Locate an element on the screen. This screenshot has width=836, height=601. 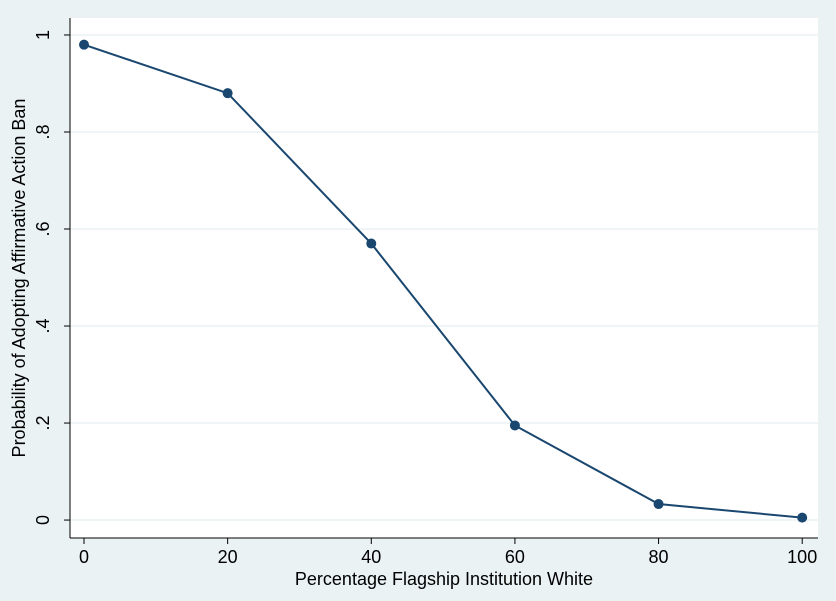
y-tick-label: .8 is located at coordinates (43, 131).